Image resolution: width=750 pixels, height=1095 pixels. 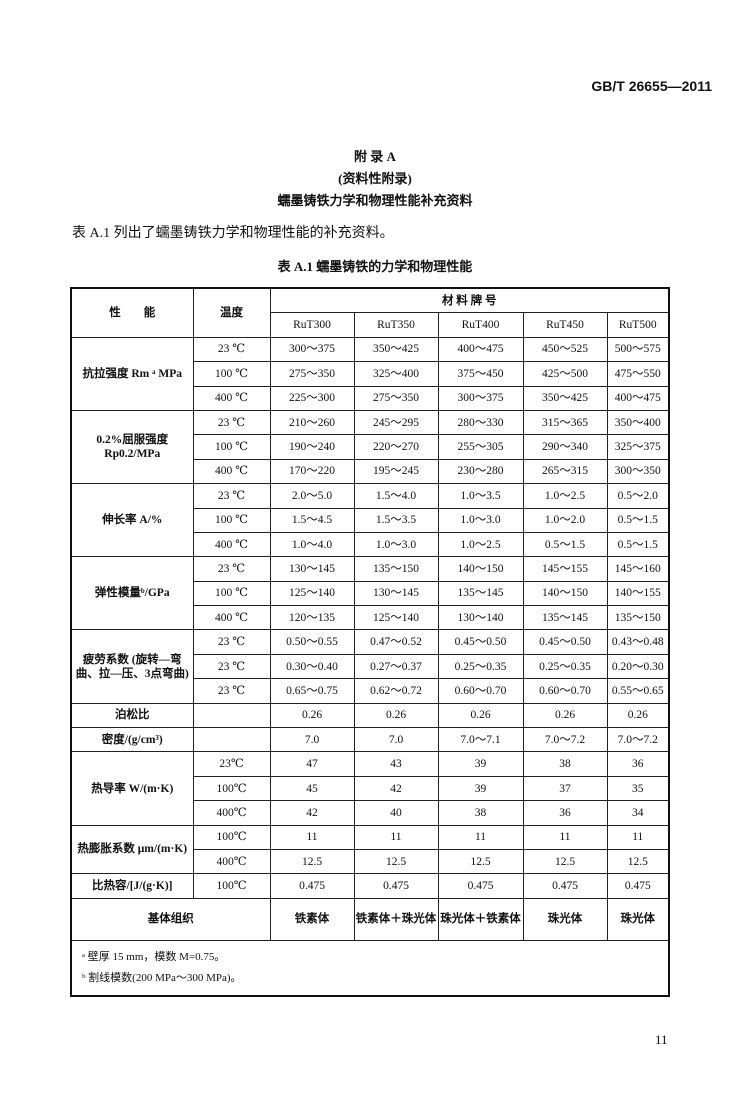 I want to click on annex-title: 附 录 A, so click(x=375, y=156).